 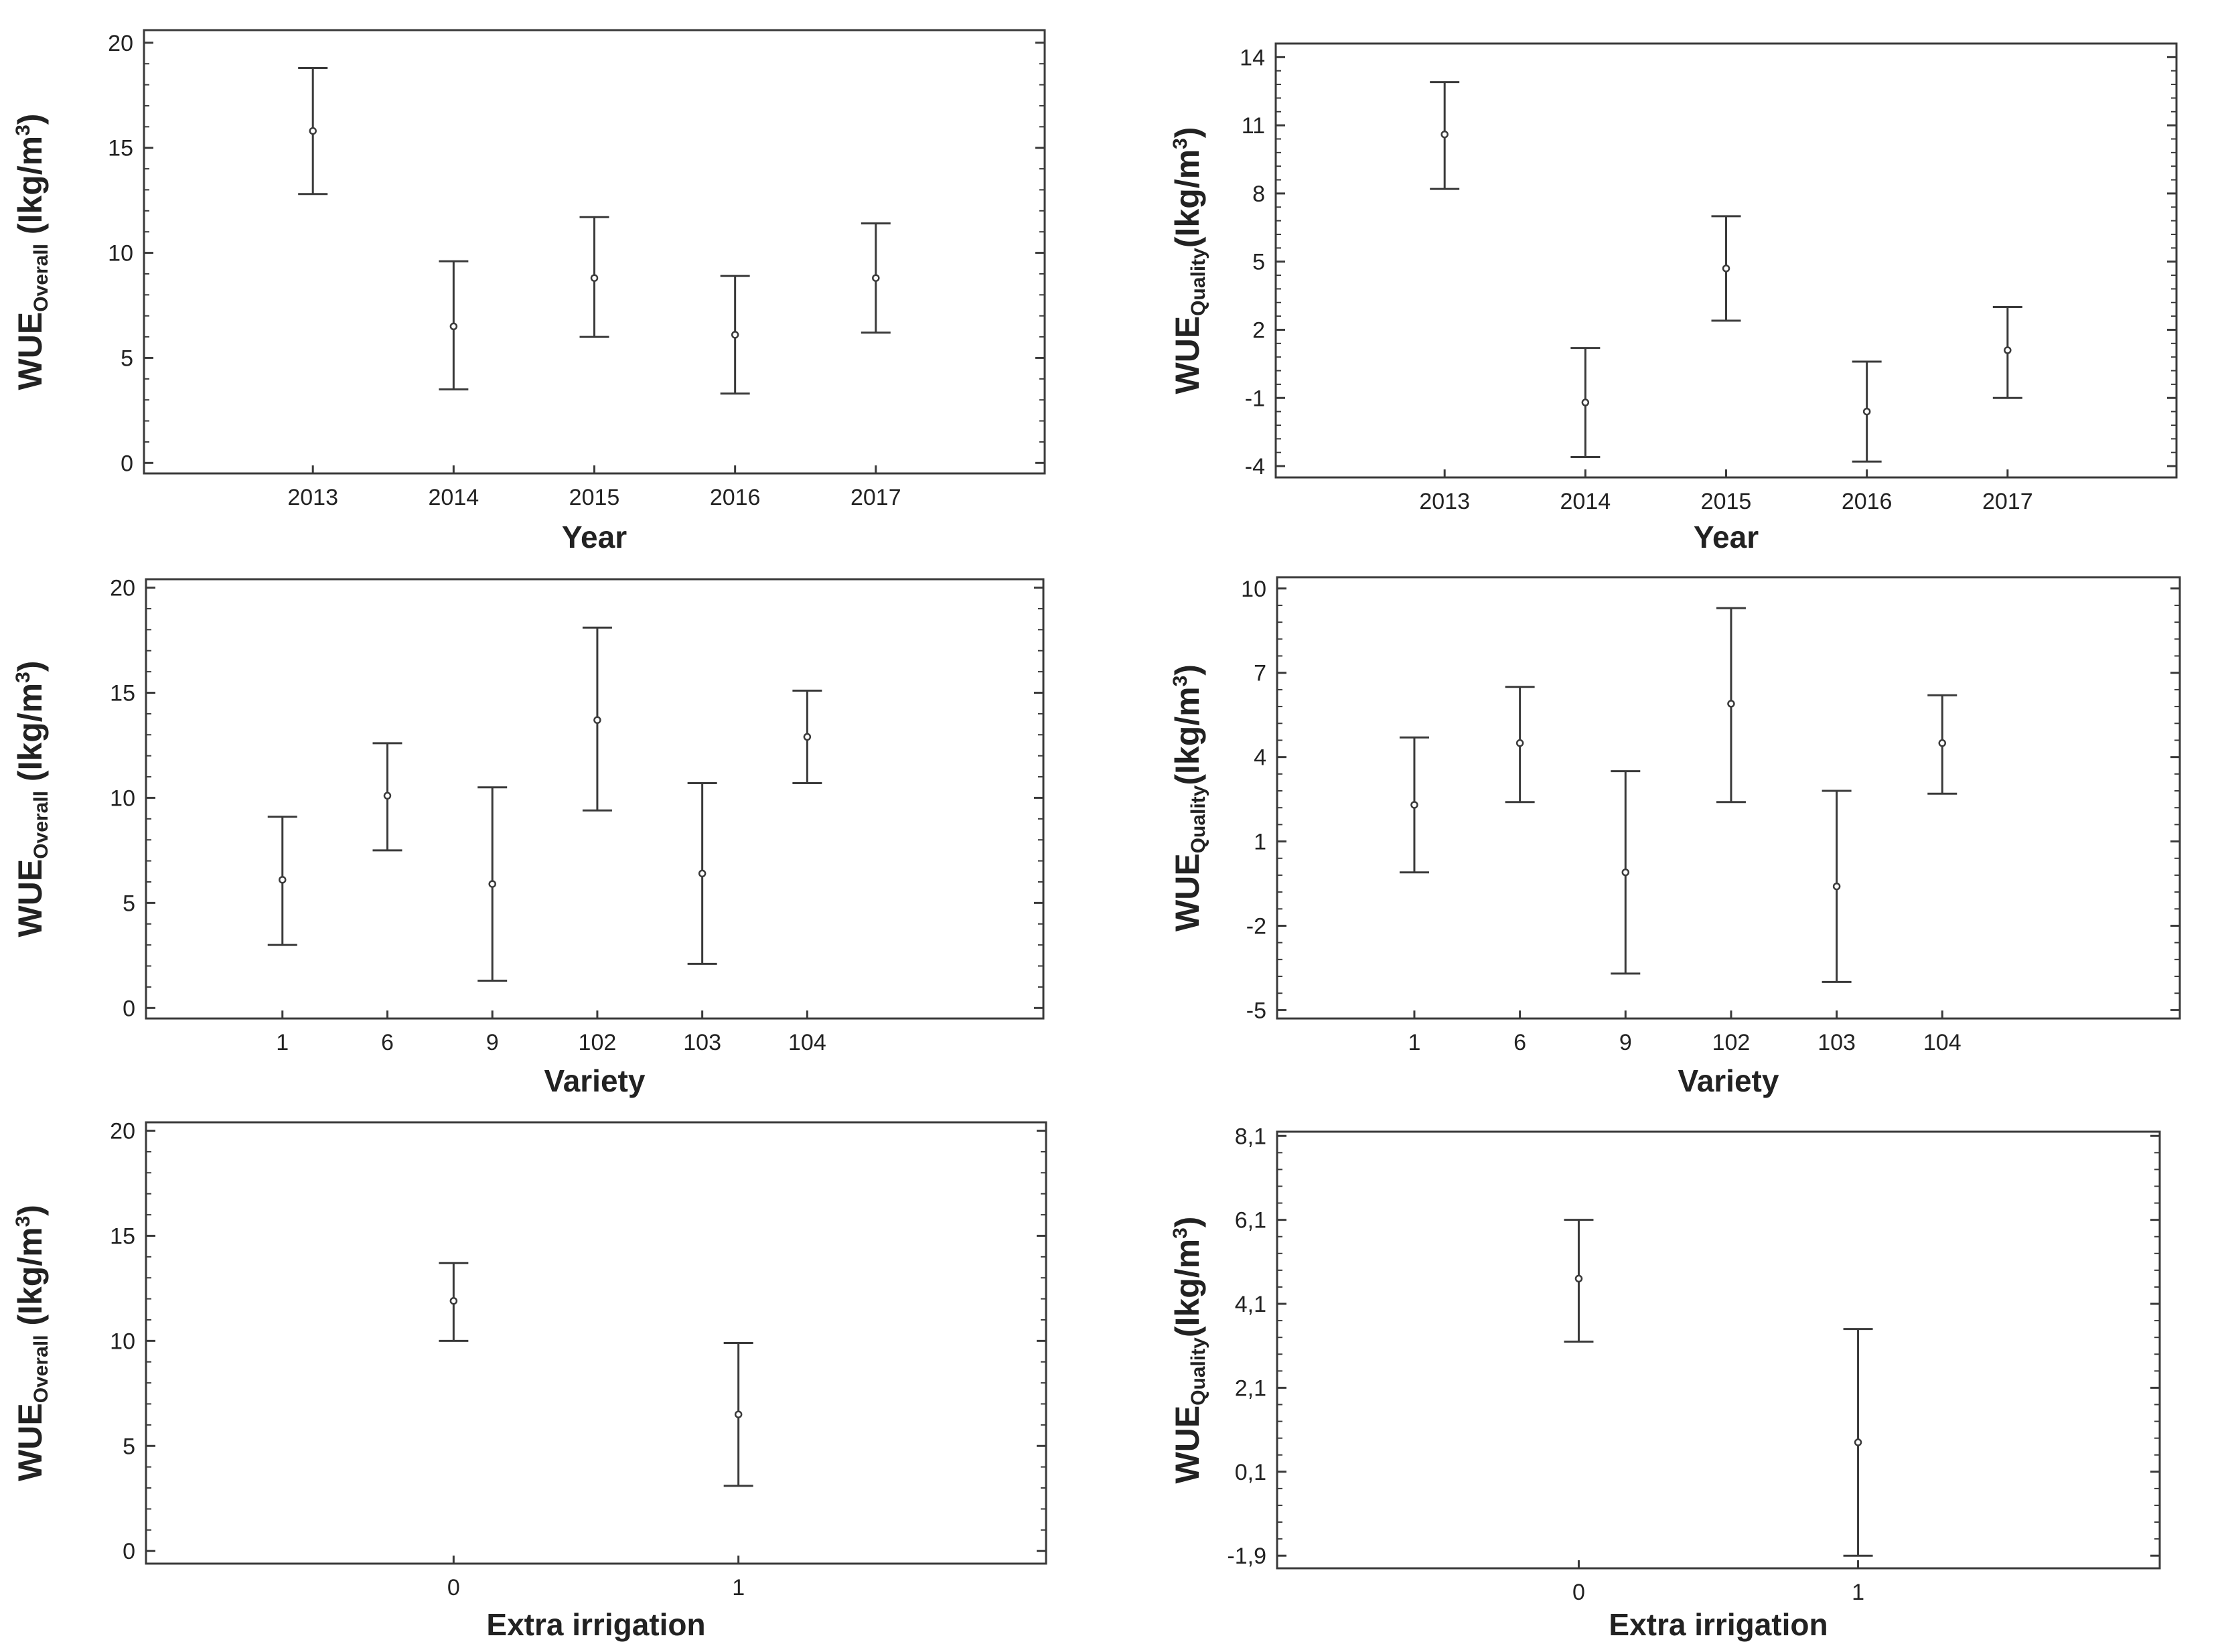 I want to click on x-tick-label: 104, so click(x=1942, y=1042).